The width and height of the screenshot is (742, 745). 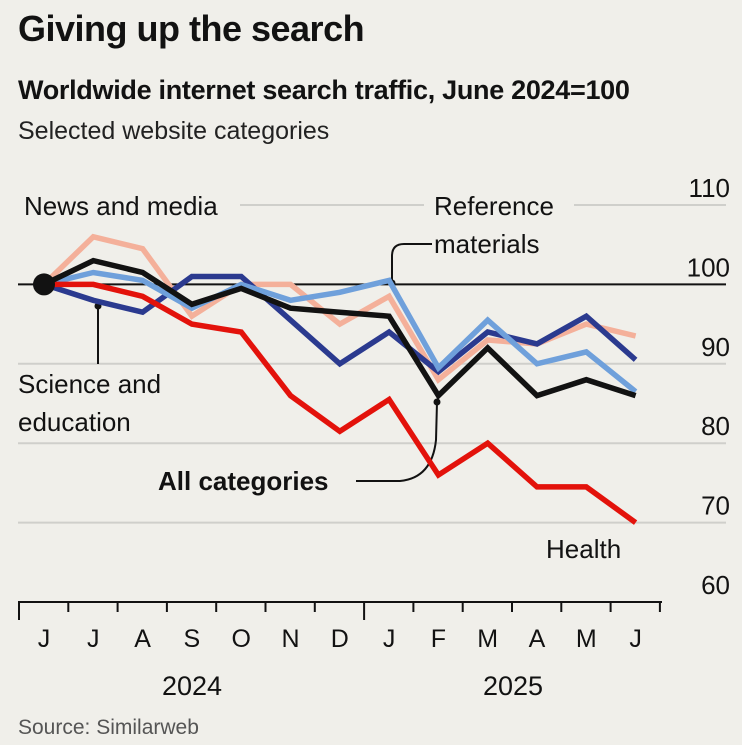 What do you see at coordinates (583, 549) in the screenshot?
I see `annotation-health: Health` at bounding box center [583, 549].